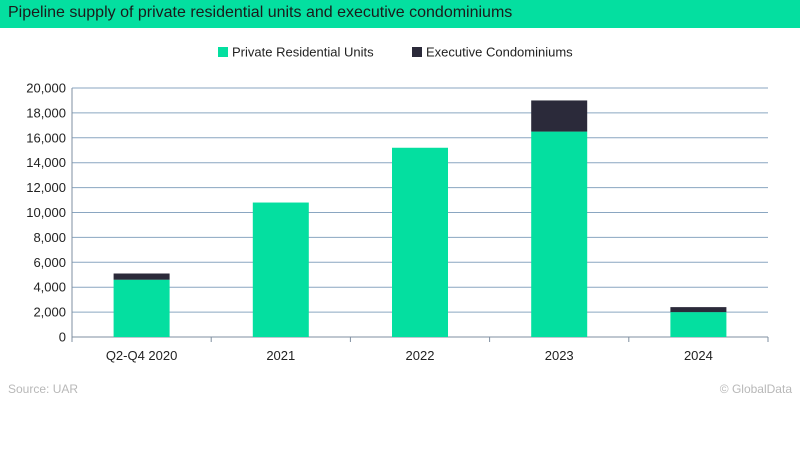 This screenshot has height=449, width=800. What do you see at coordinates (46, 162) in the screenshot?
I see `y-tick-label: 14,000` at bounding box center [46, 162].